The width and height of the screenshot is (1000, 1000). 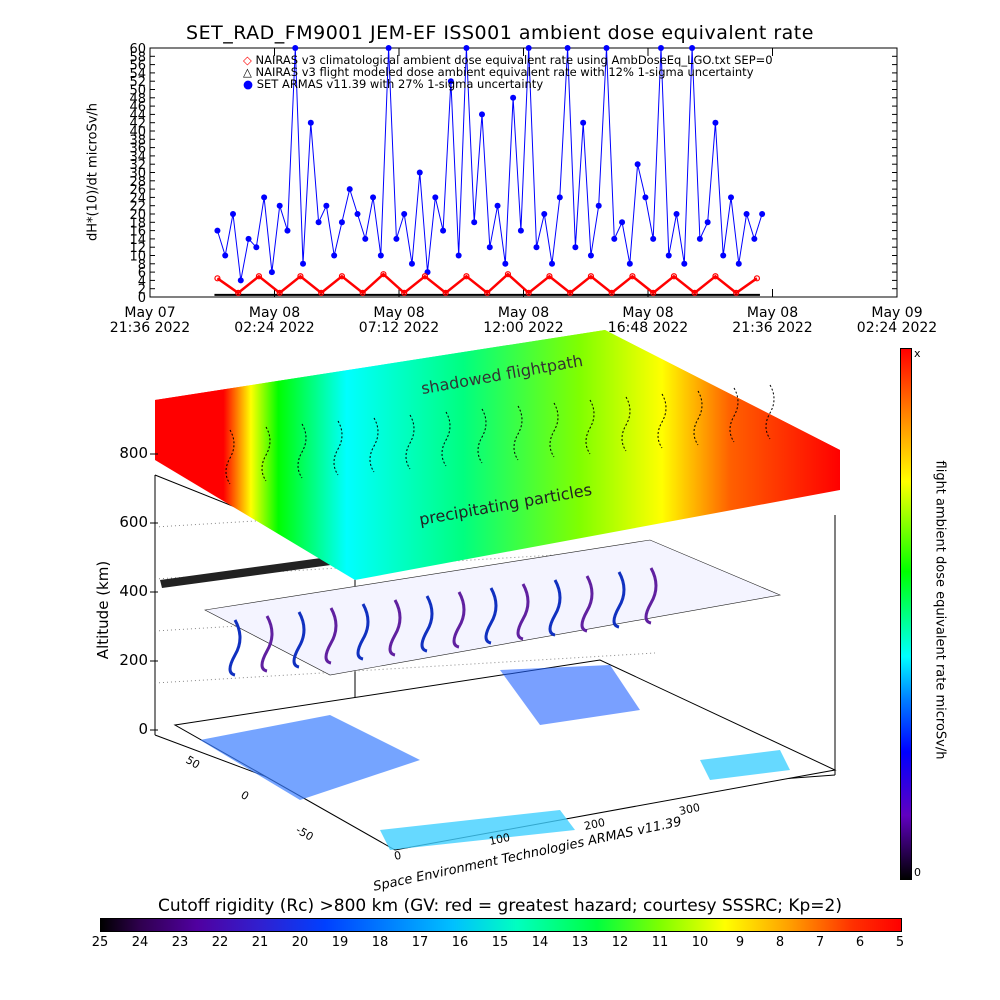 I want to click on dose-colorbar, so click(x=906, y=614).